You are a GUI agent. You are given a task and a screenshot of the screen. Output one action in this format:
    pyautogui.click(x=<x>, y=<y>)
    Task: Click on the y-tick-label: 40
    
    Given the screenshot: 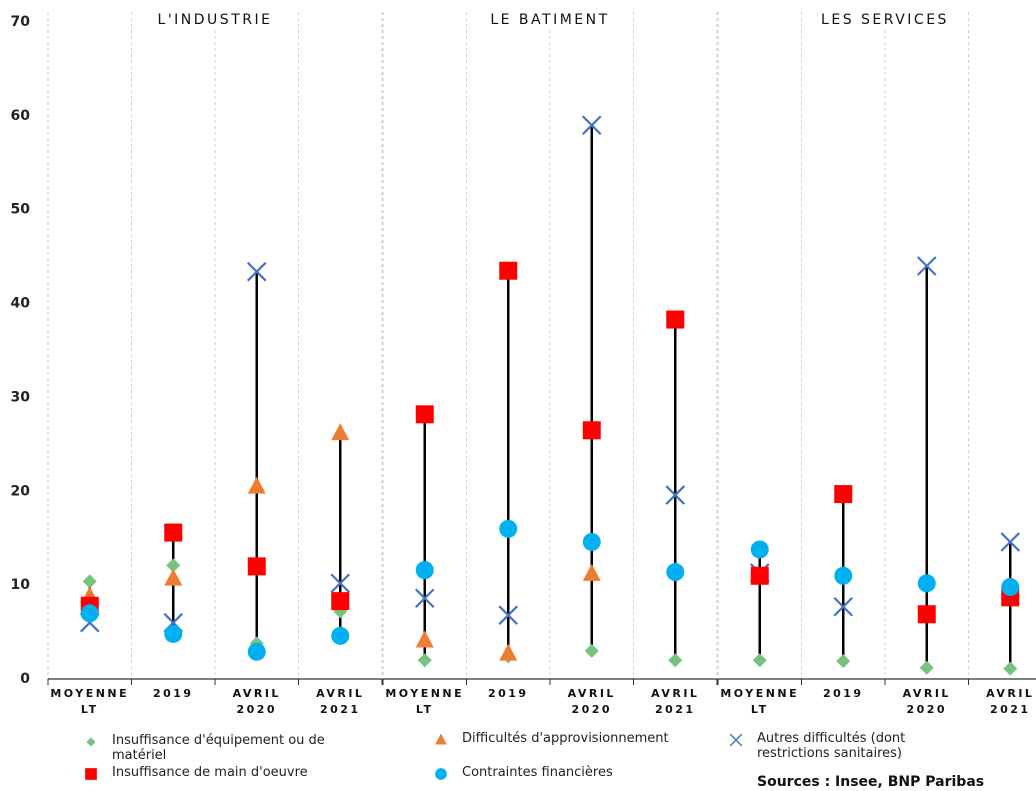 What is the action you would take?
    pyautogui.click(x=21, y=304)
    